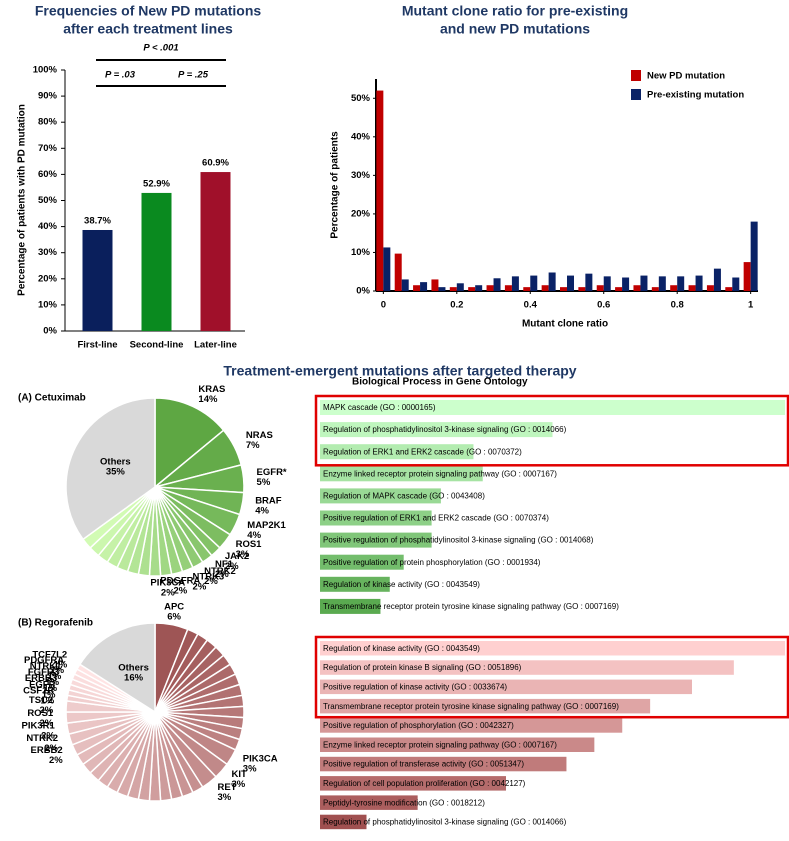 The height and width of the screenshot is (841, 789). What do you see at coordinates (148, 29) in the screenshot?
I see `chart-title: after each treatment lines` at bounding box center [148, 29].